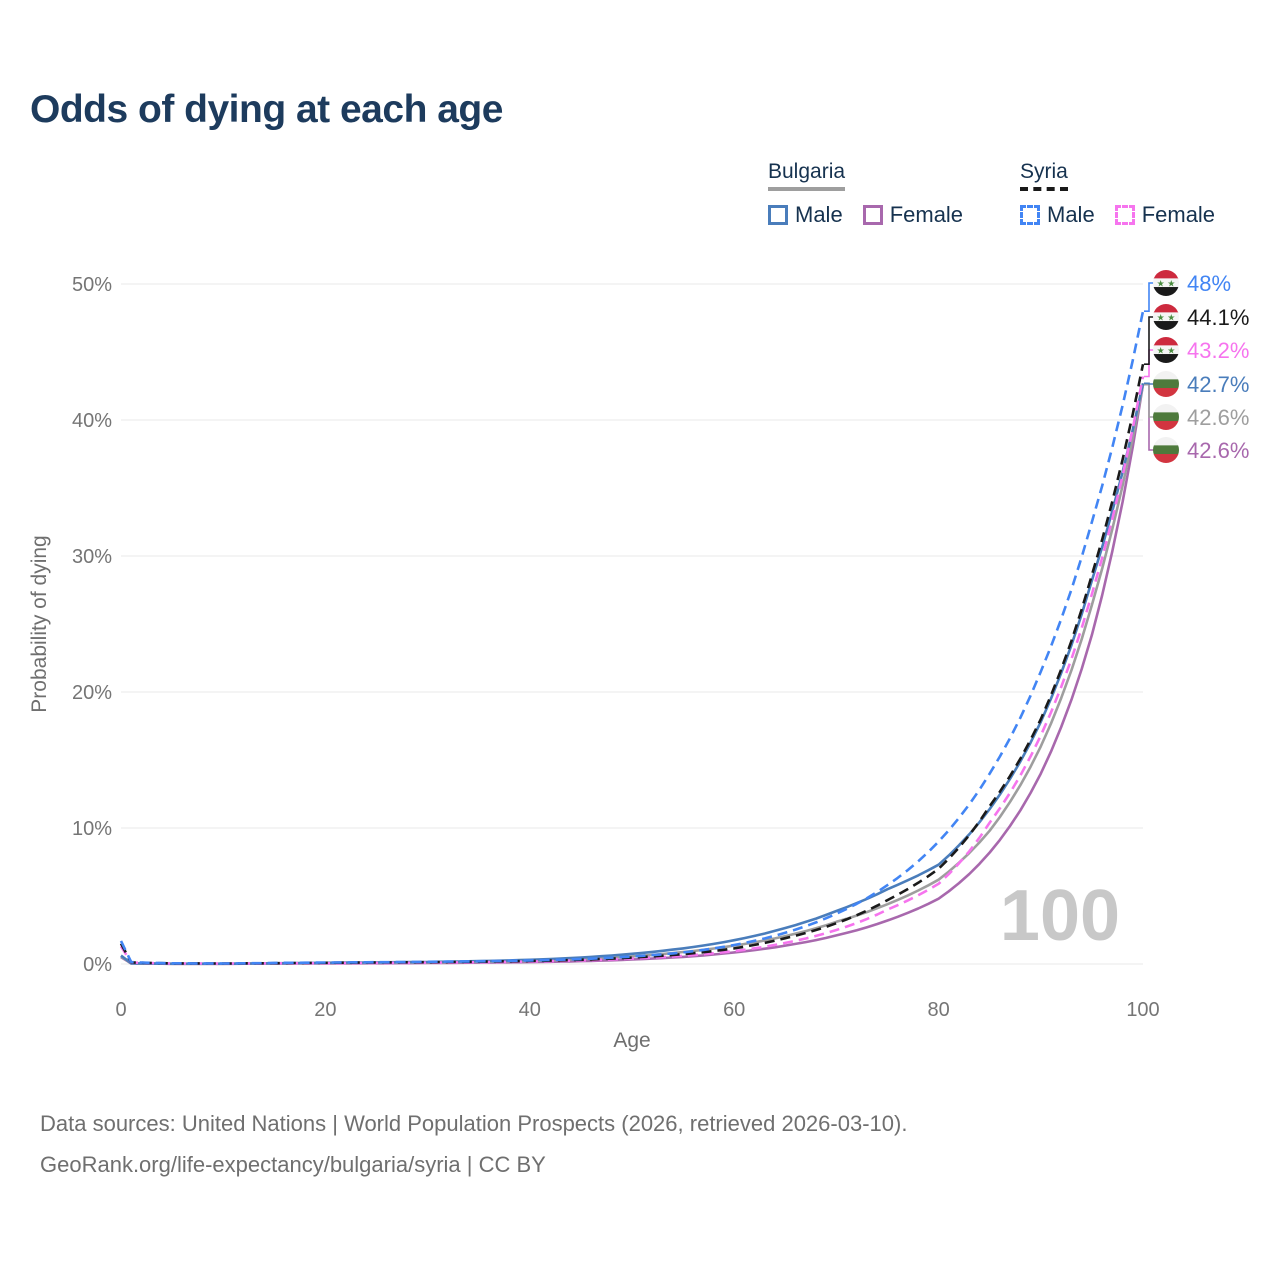  I want to click on legend-item-bulgaria-male: Male, so click(805, 215).